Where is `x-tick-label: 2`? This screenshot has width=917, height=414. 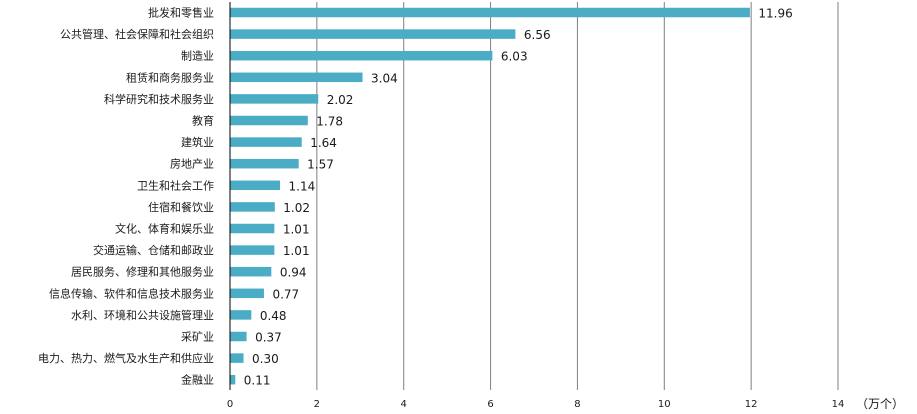 x-tick-label: 2 is located at coordinates (317, 404).